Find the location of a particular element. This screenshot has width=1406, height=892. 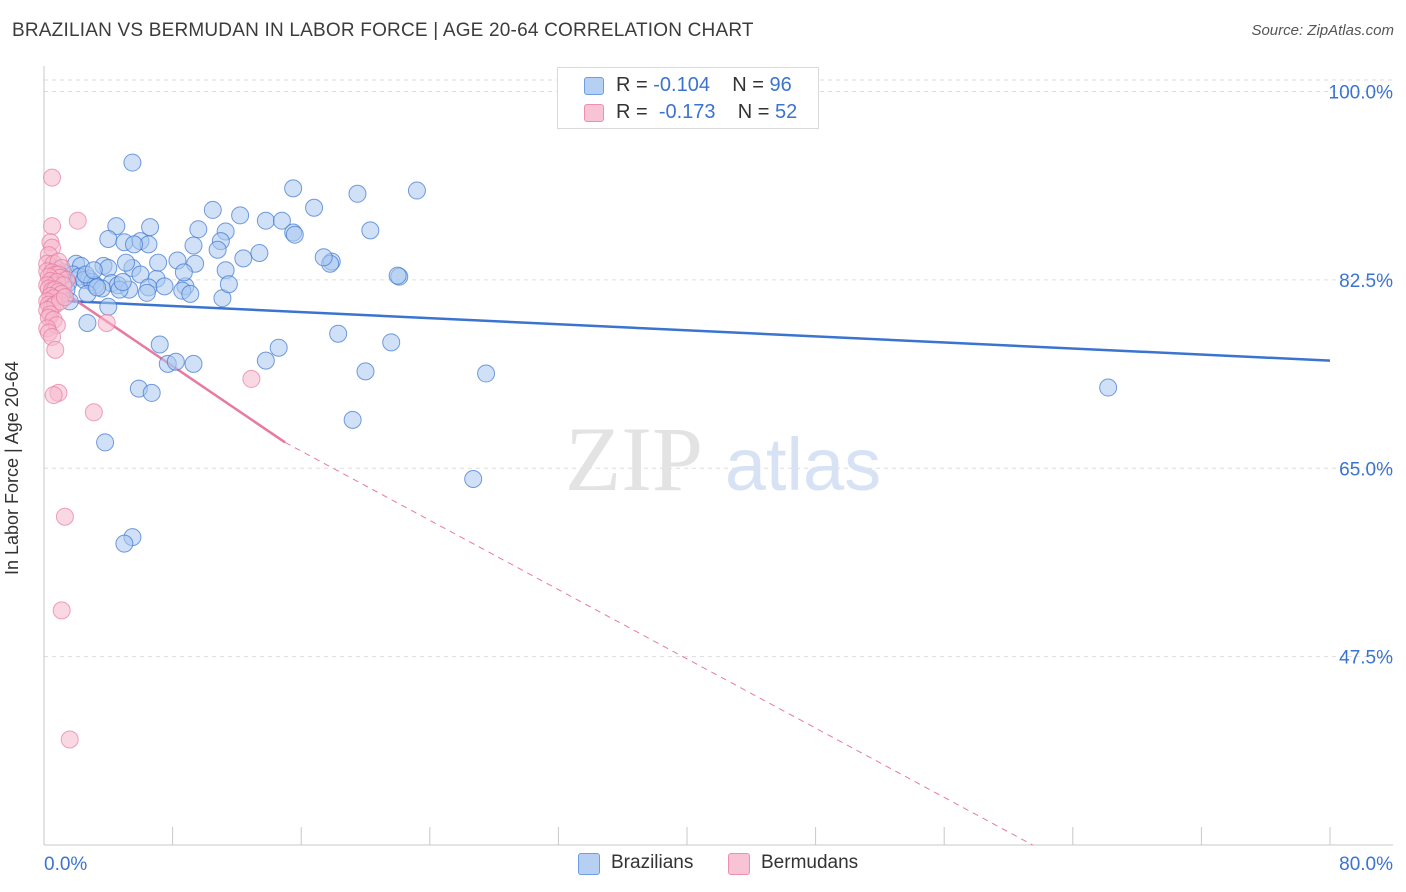

x-tick-label: 0.0% is located at coordinates (65, 864).